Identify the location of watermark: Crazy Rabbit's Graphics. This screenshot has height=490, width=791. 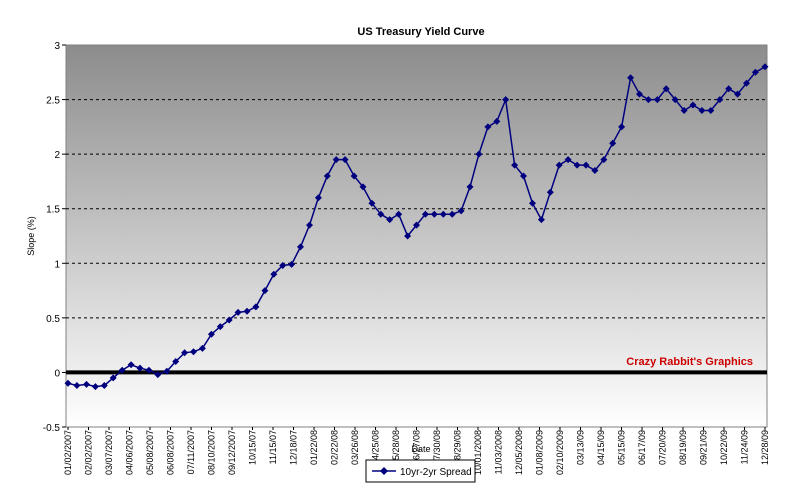
(689, 362).